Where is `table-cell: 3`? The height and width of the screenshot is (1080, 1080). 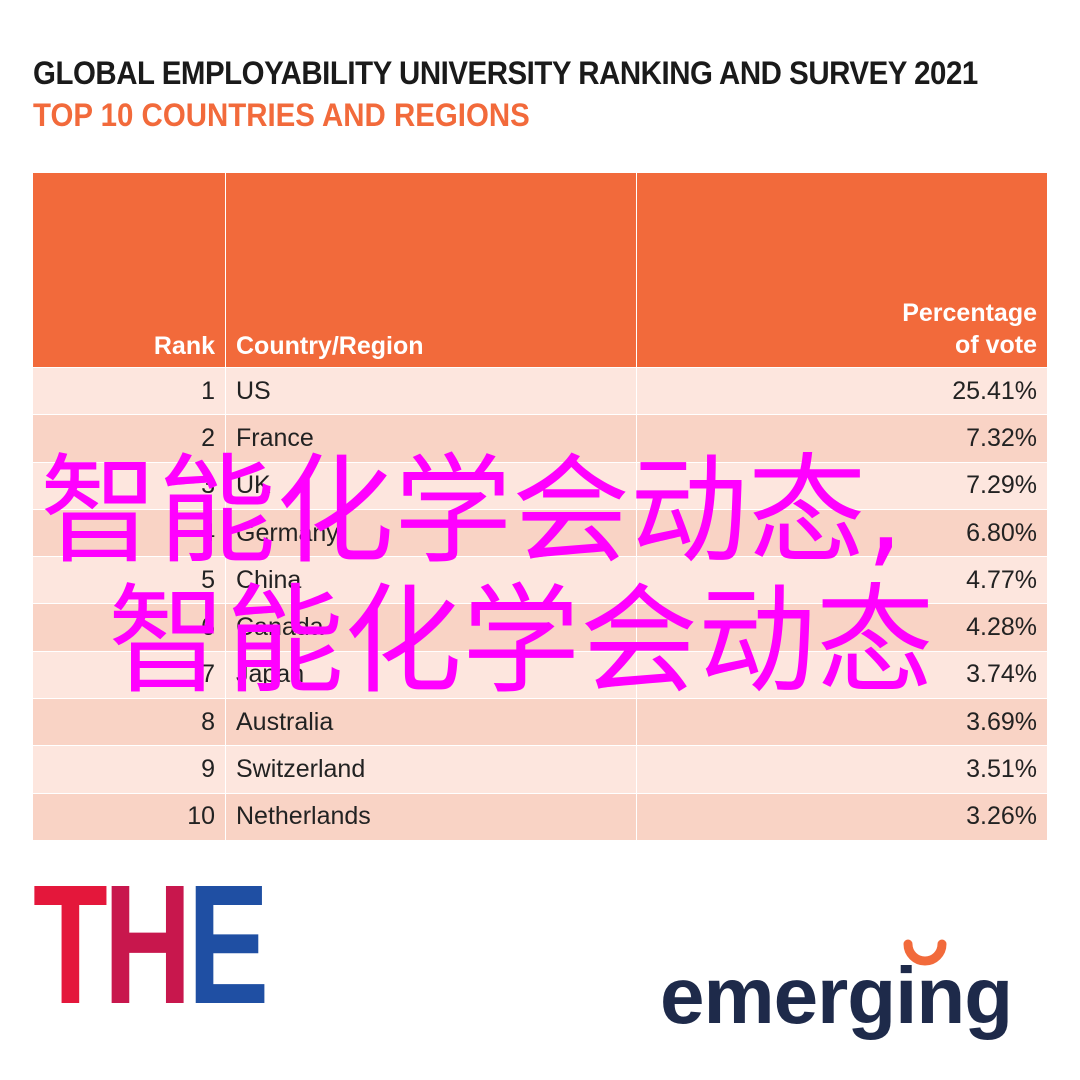 table-cell: 3 is located at coordinates (129, 485).